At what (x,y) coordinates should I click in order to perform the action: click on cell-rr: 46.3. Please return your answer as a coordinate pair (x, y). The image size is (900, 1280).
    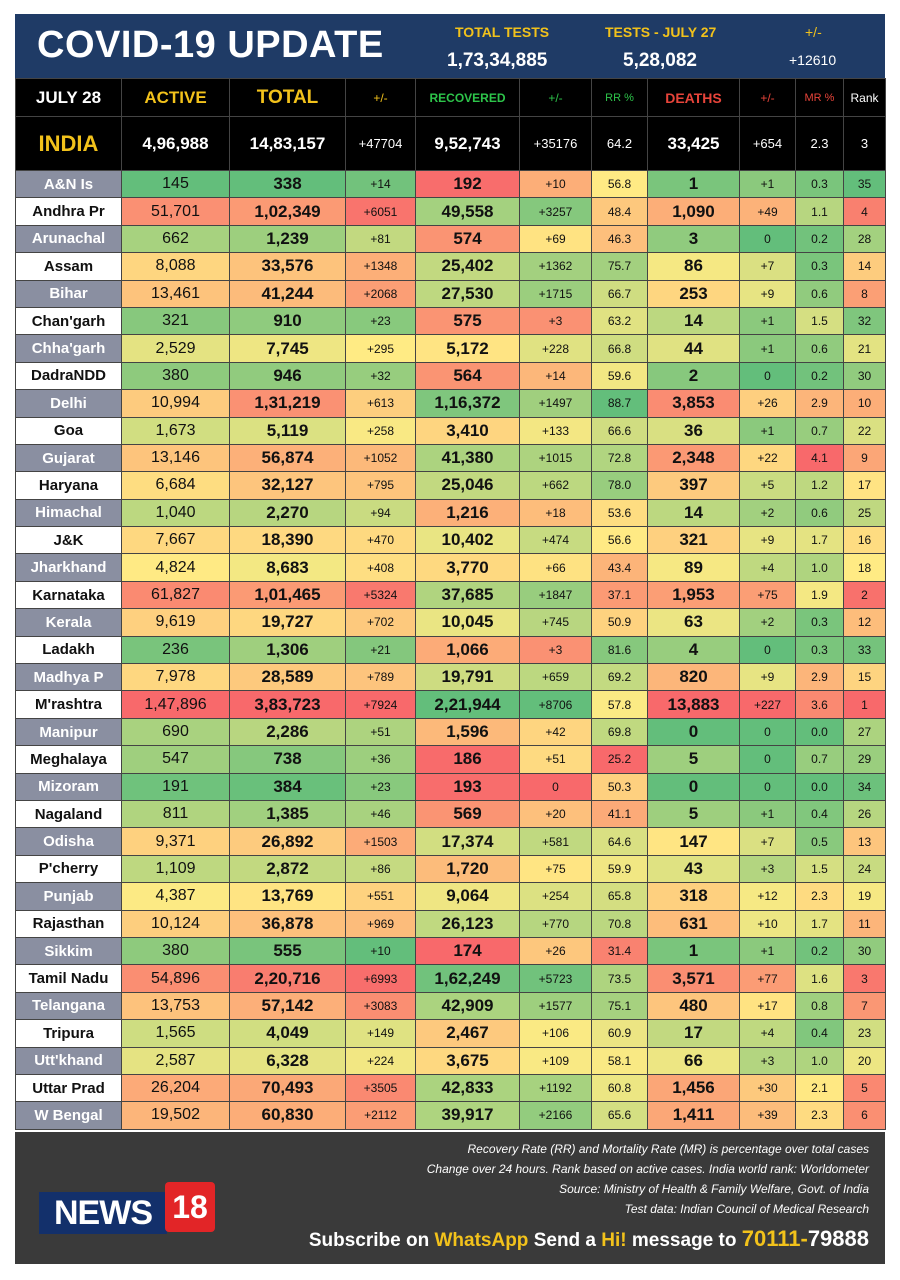
    Looking at the image, I should click on (619, 239).